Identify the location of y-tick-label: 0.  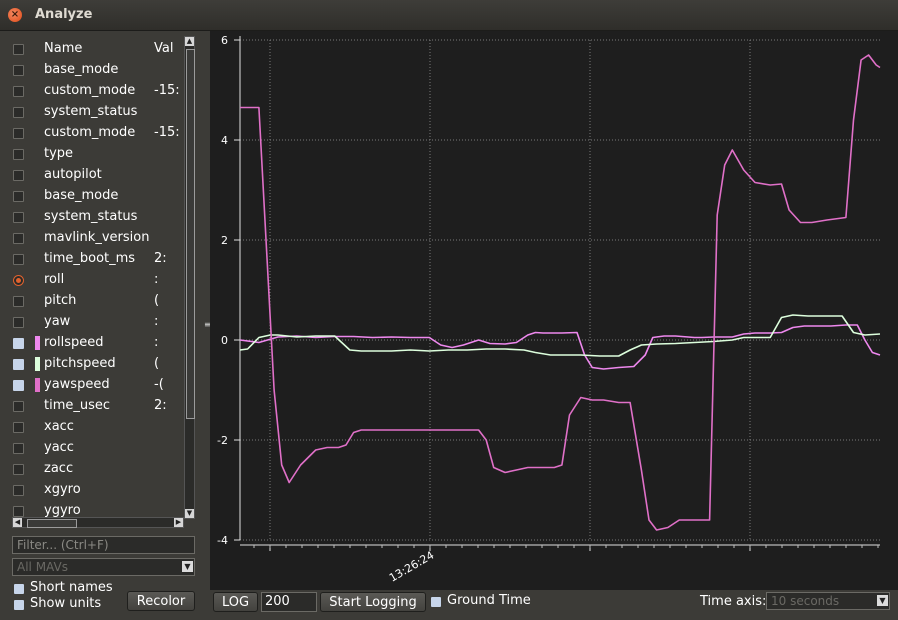
(224, 340).